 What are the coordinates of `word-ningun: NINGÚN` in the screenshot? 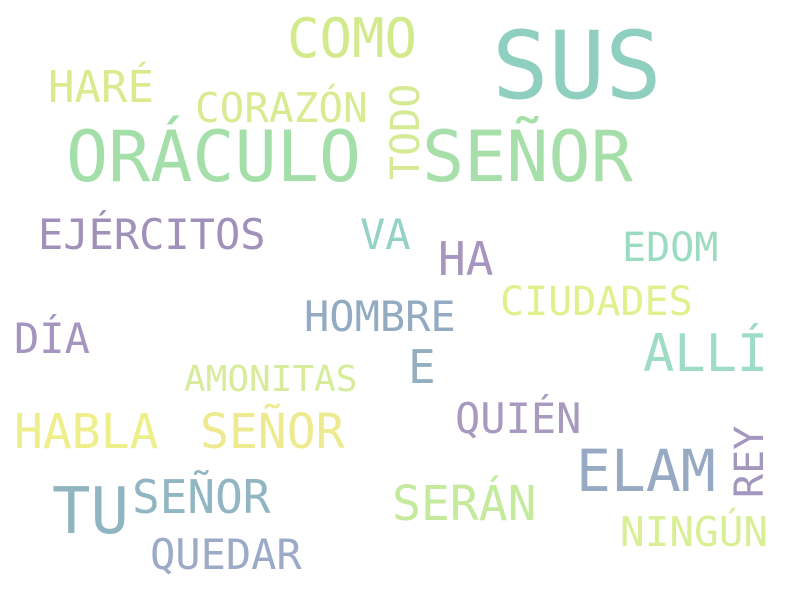 It's located at (694, 532).